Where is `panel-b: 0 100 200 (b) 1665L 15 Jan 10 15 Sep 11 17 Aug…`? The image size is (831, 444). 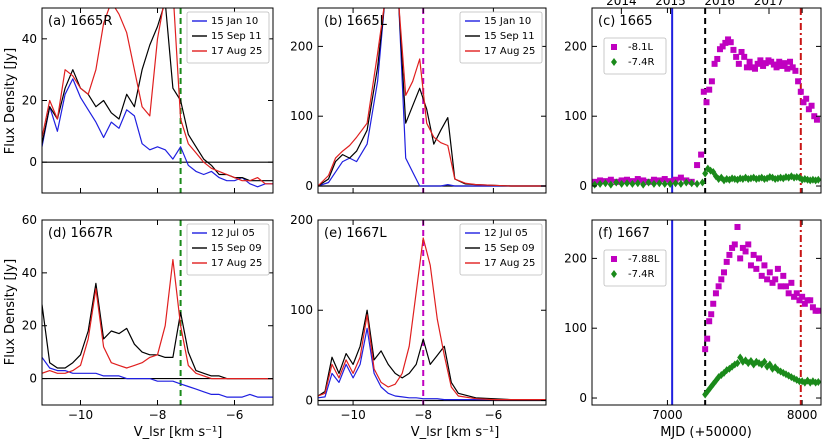 panel-b: 0 100 200 (b) 1665L 15 Jan 10 15 Sep 11 17 Aug… is located at coordinates (418, 100).